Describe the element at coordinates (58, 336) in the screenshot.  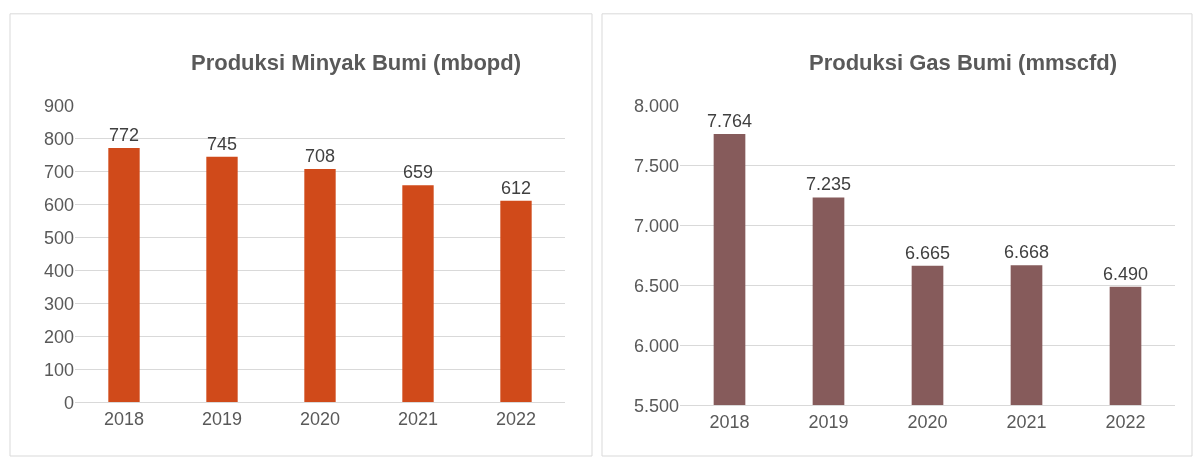
I see `y-tick-label: 200` at that location.